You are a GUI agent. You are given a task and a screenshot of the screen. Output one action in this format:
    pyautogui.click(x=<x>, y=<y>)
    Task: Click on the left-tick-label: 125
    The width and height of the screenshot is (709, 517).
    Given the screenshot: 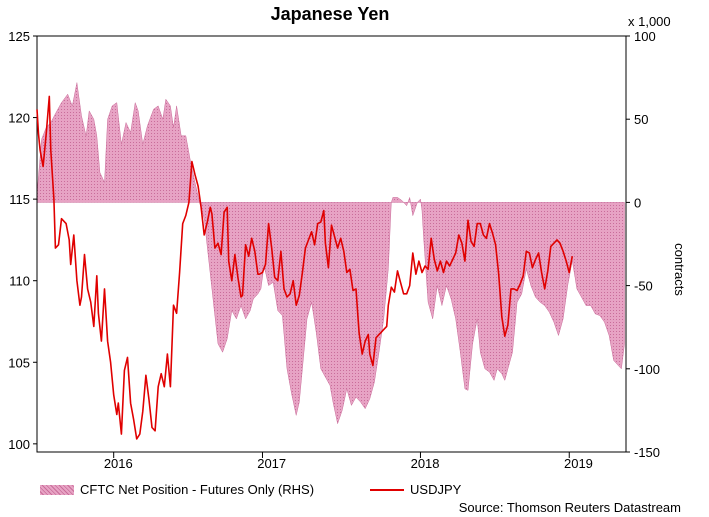 What is the action you would take?
    pyautogui.click(x=19, y=36)
    